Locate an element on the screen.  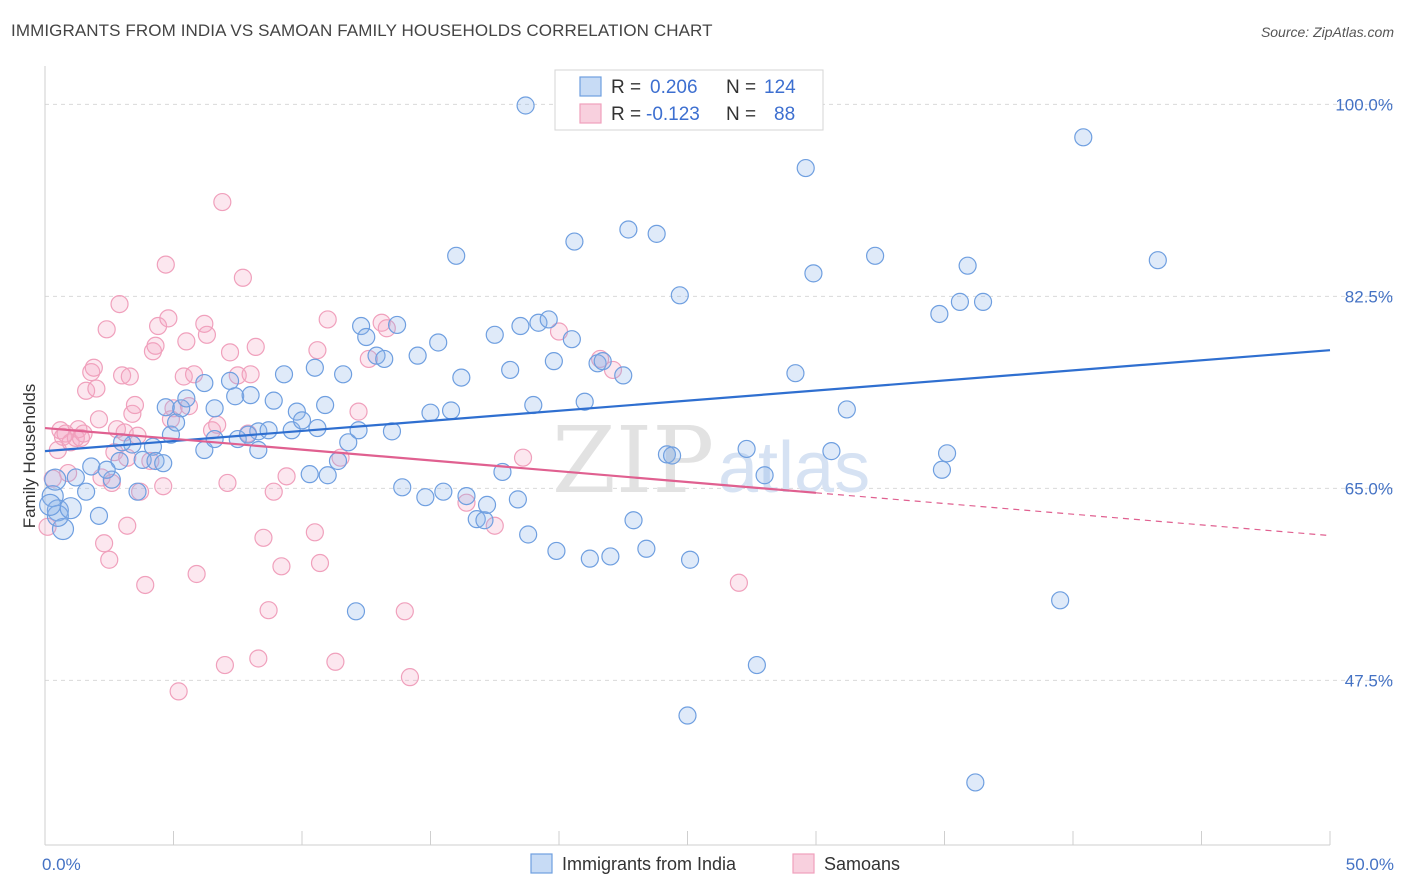
legend-r-label-india: R = is located at coordinates (626, 87).